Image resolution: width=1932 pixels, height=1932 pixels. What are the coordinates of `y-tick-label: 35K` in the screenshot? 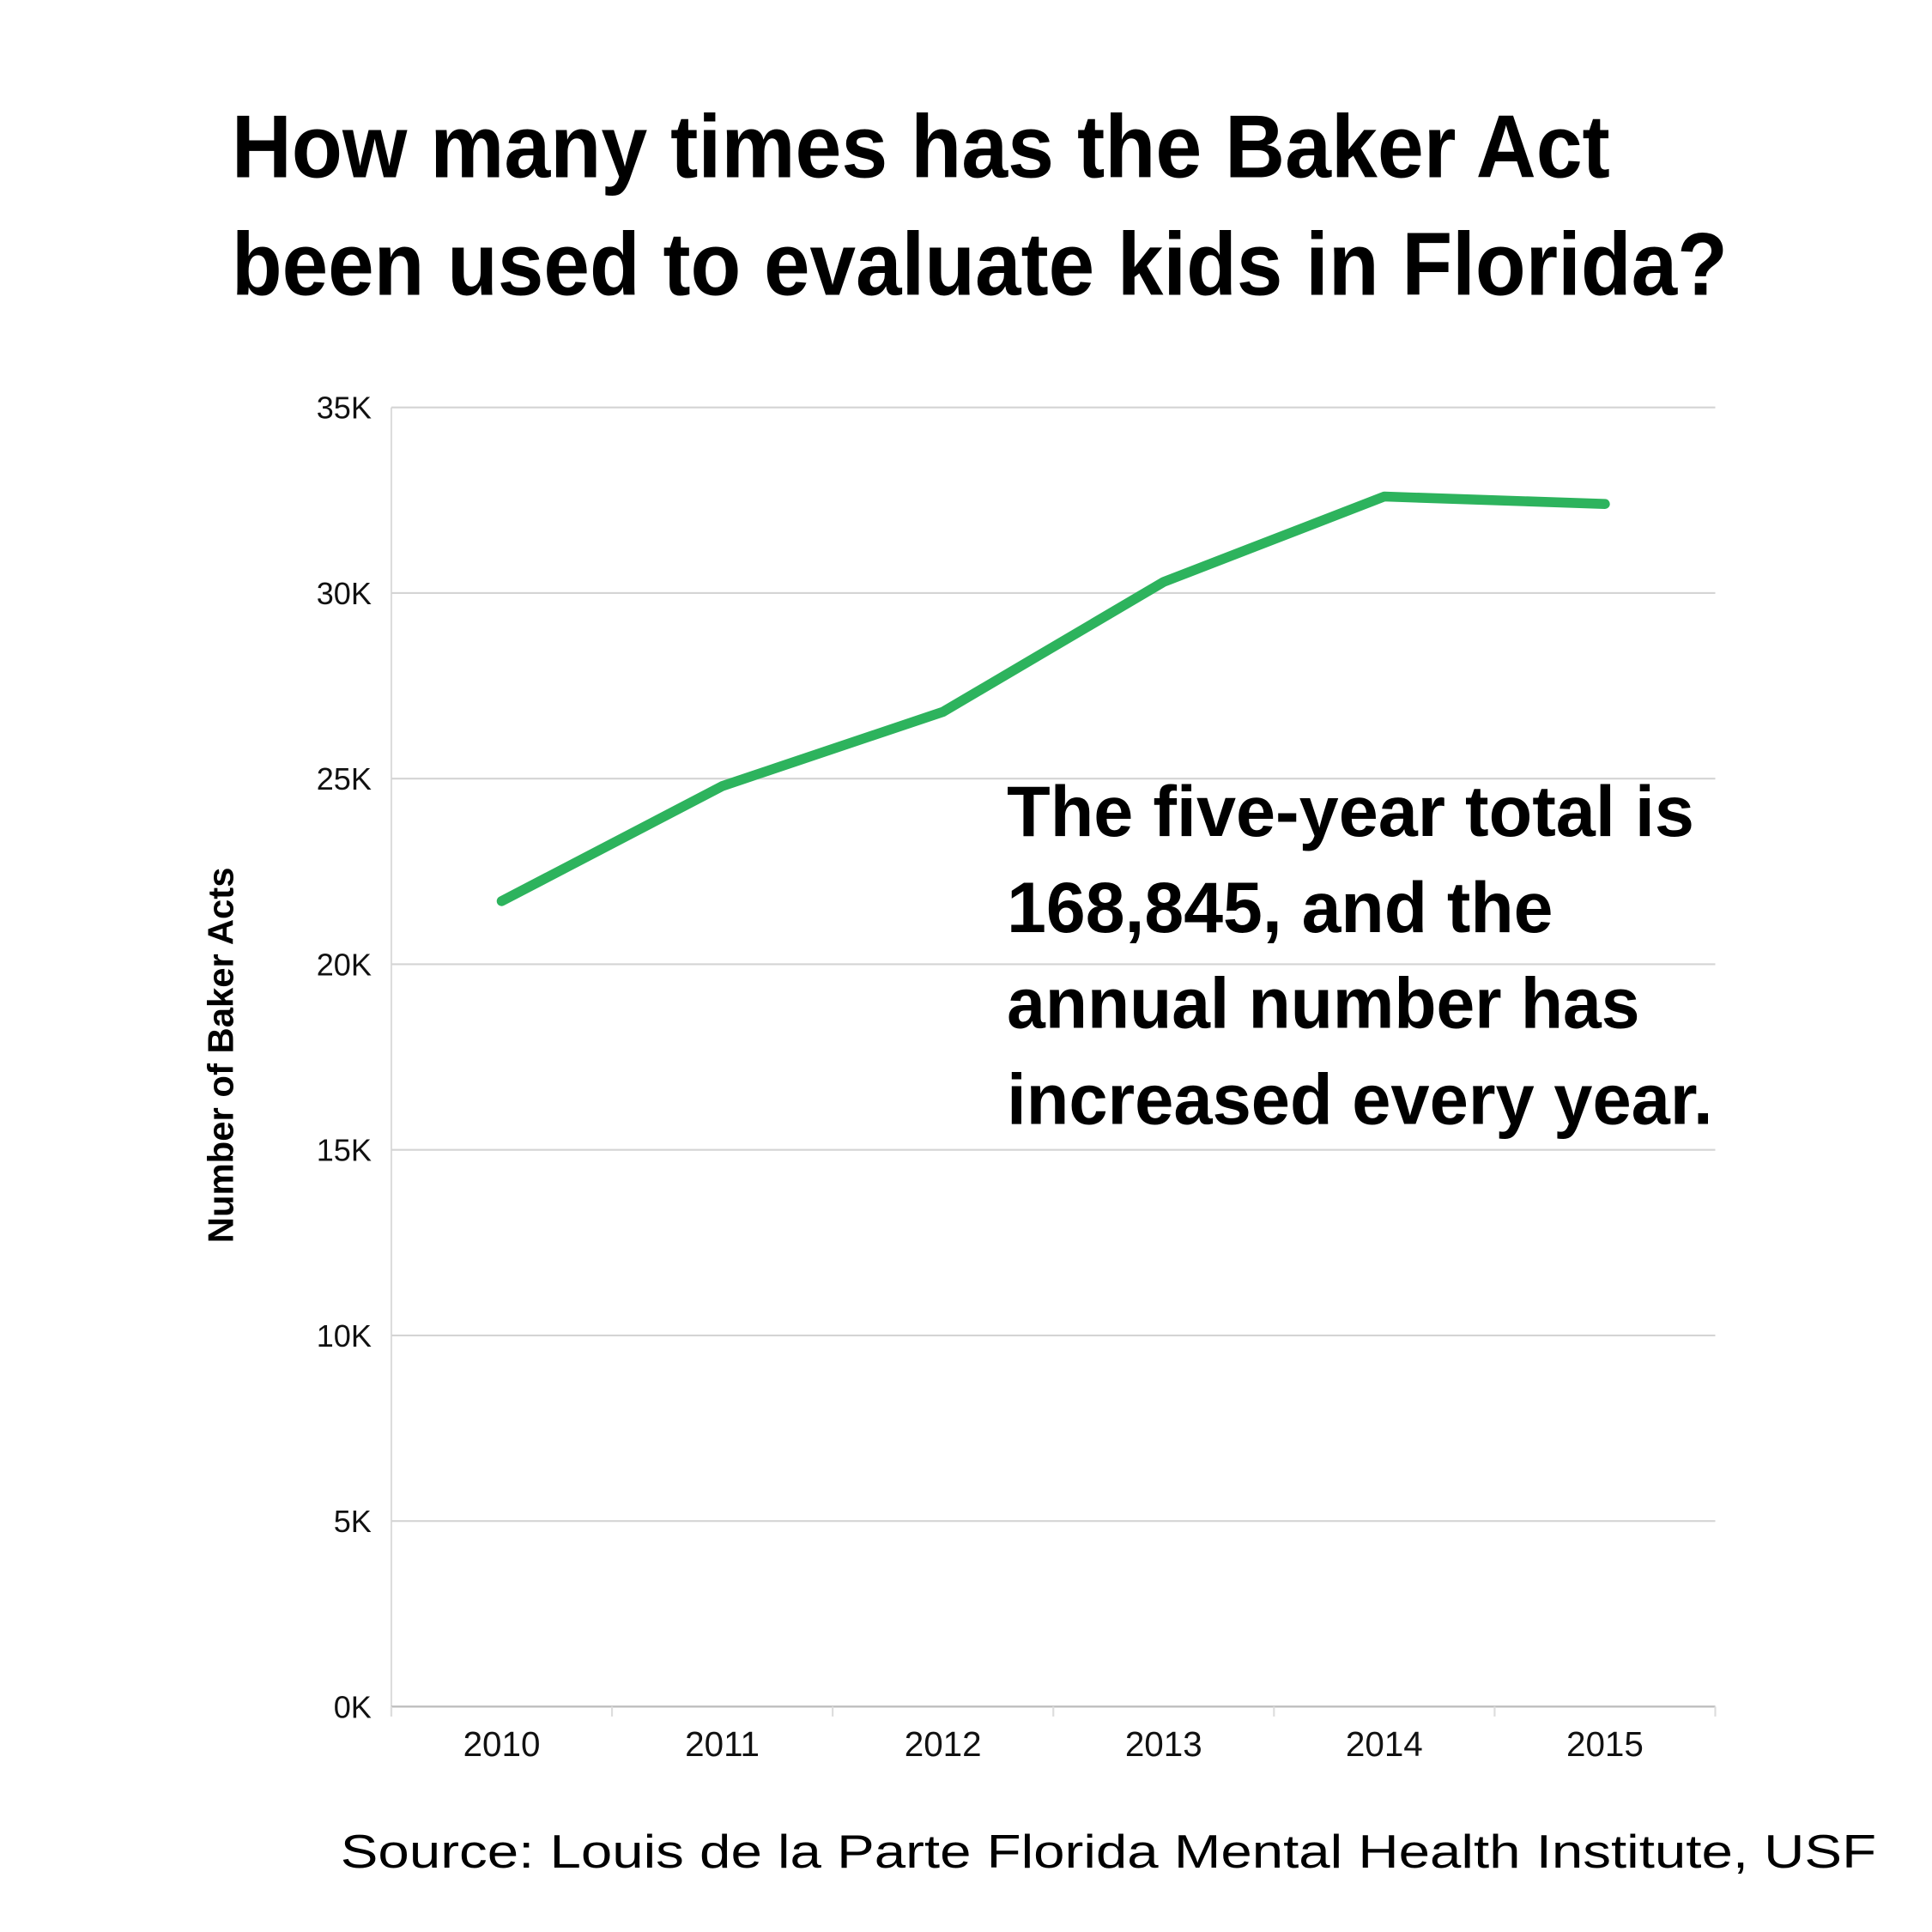 It's located at (345, 409).